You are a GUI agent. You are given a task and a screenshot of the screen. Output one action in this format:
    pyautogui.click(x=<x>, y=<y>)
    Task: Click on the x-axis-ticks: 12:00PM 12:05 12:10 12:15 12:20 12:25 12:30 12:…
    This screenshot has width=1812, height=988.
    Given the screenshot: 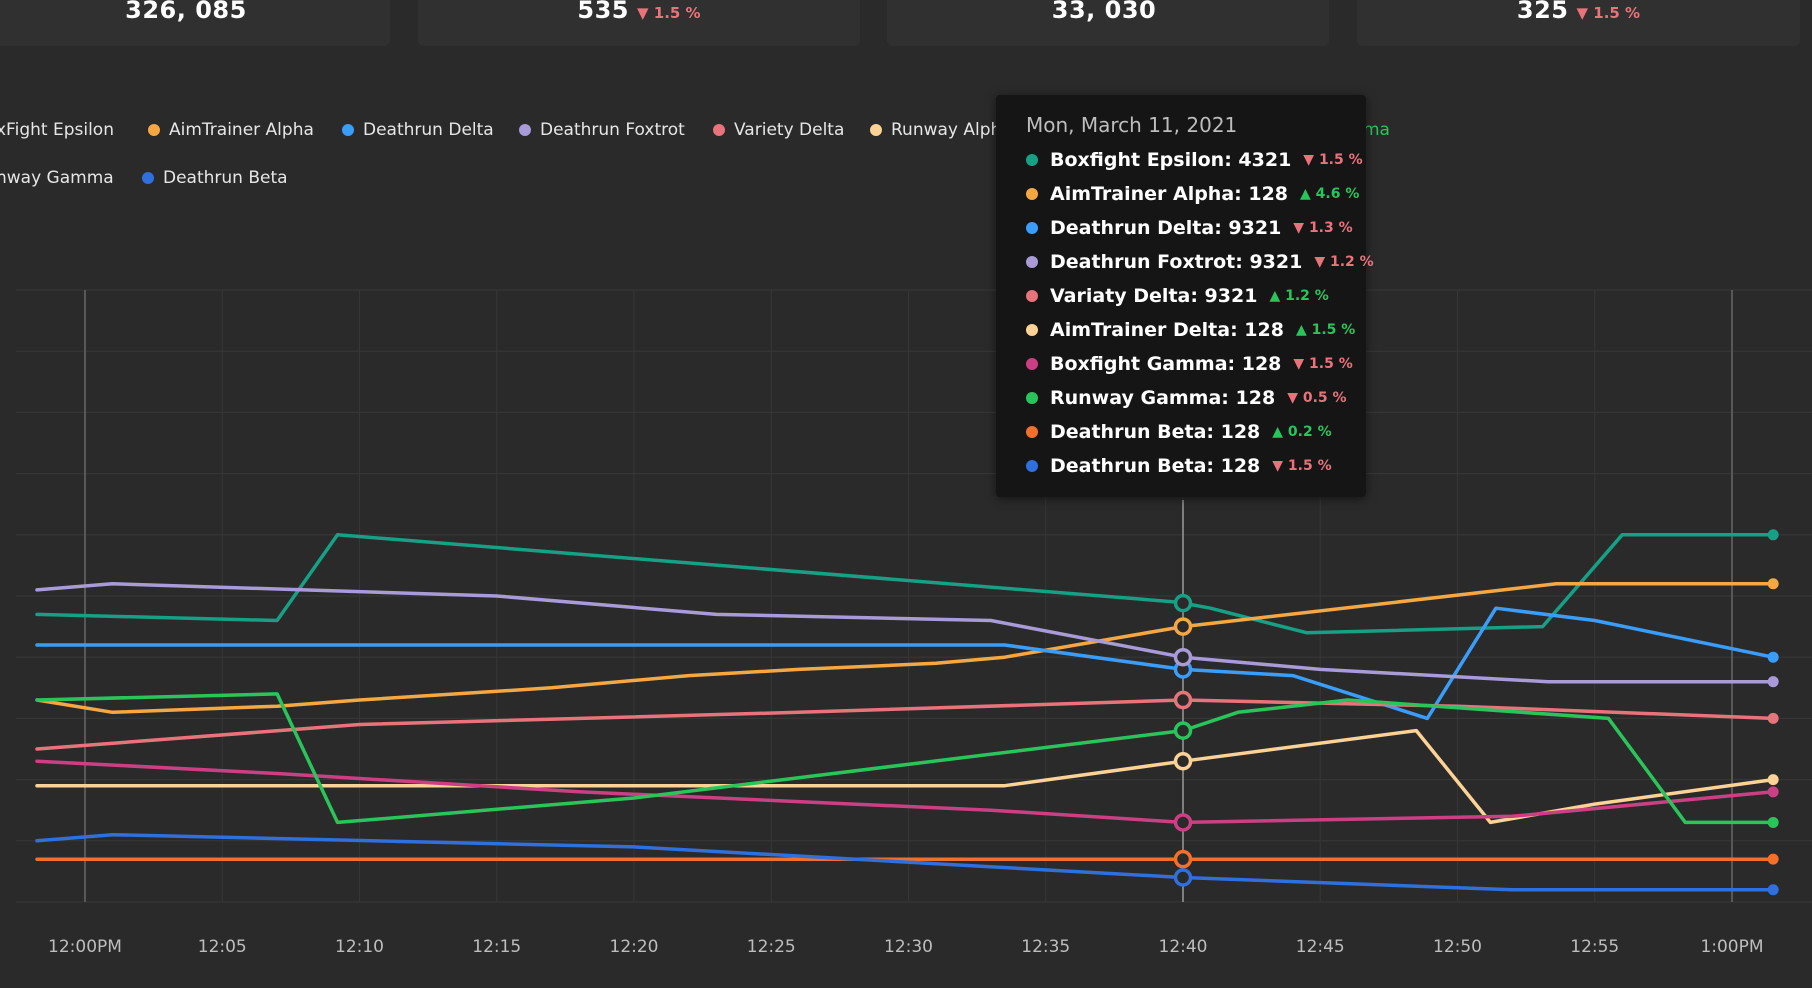 What is the action you would take?
    pyautogui.click(x=906, y=947)
    